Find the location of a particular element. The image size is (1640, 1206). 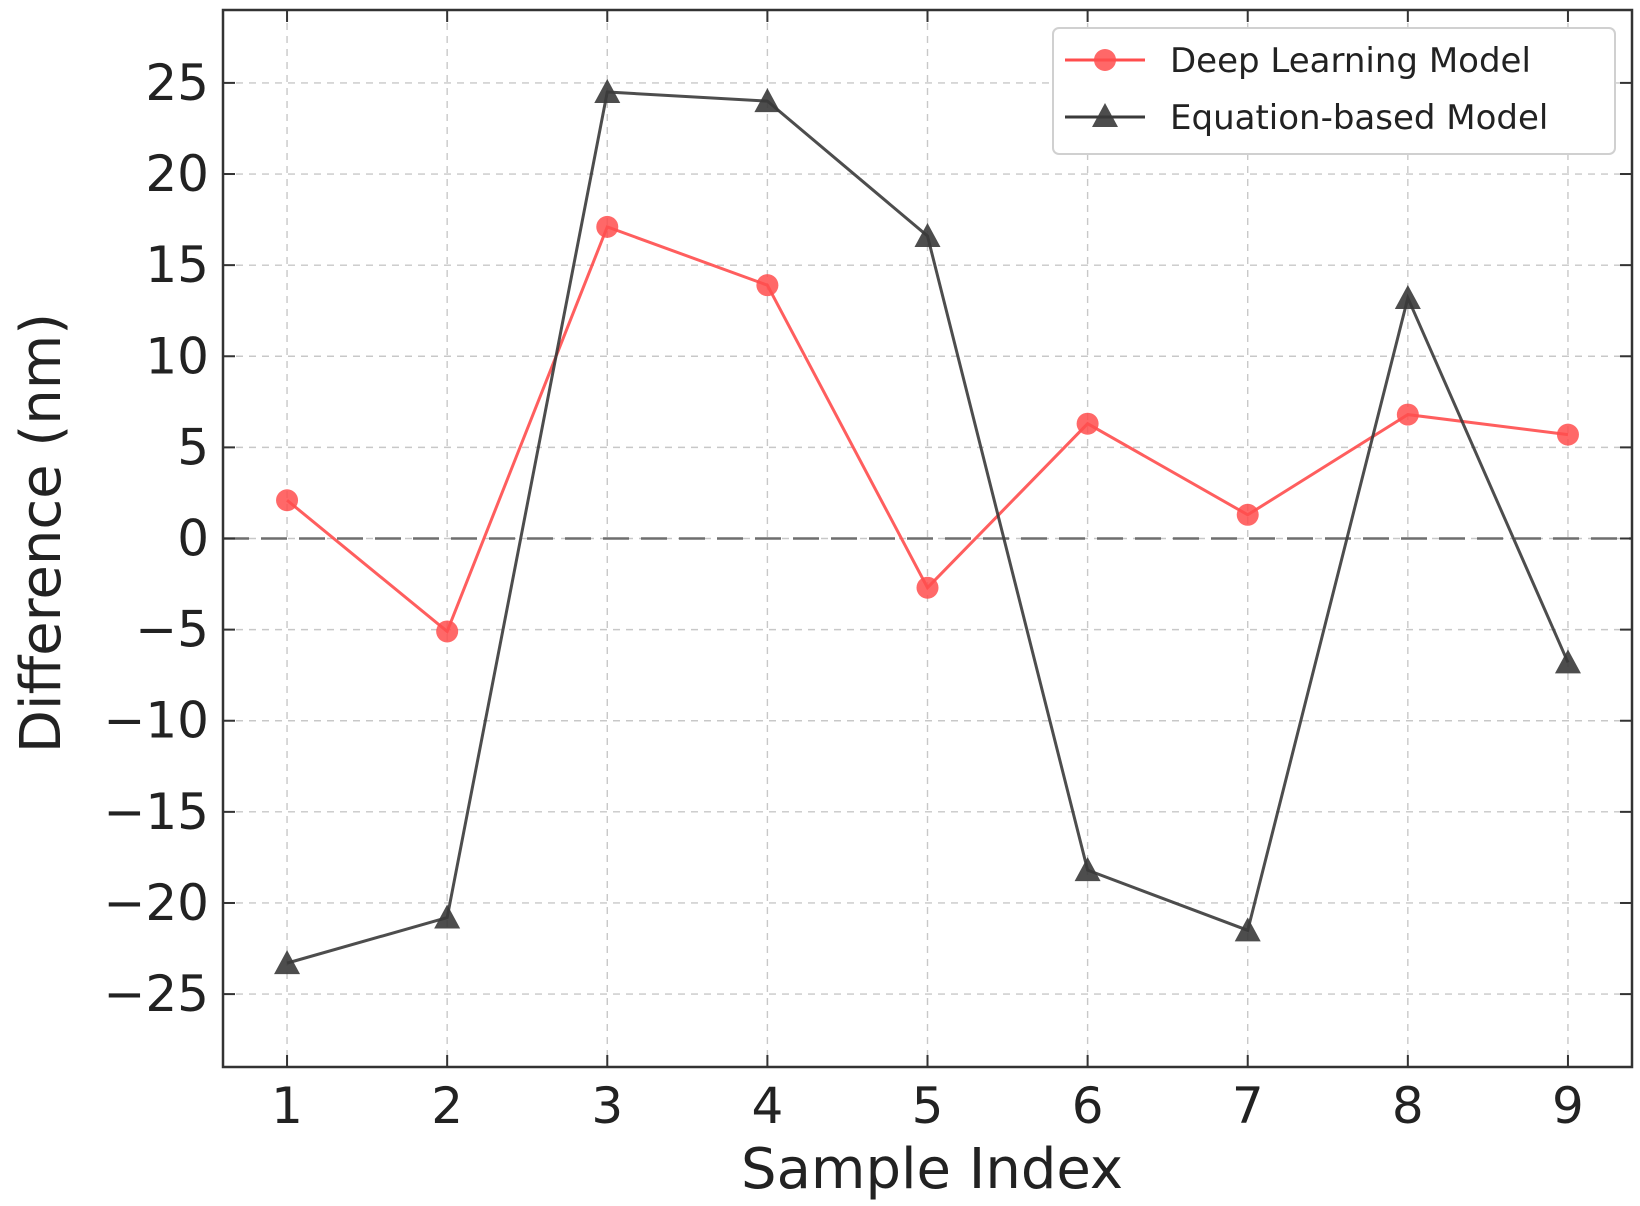

x-tick-label: 5 is located at coordinates (928, 1106).